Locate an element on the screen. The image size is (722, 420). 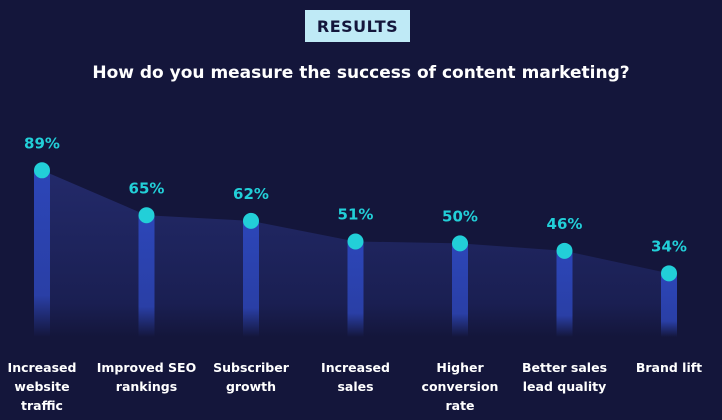
value-label: 46% is located at coordinates (565, 224).